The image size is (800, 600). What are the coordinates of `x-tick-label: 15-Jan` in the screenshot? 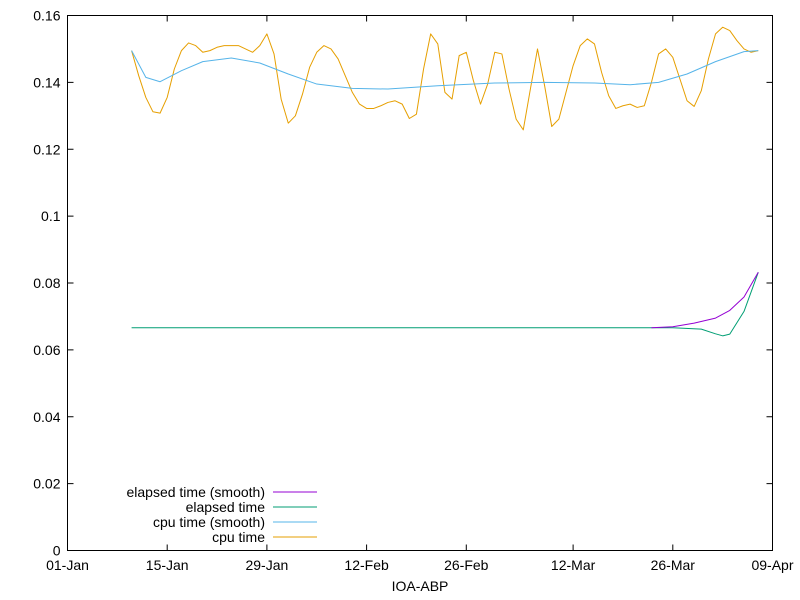 It's located at (167, 565).